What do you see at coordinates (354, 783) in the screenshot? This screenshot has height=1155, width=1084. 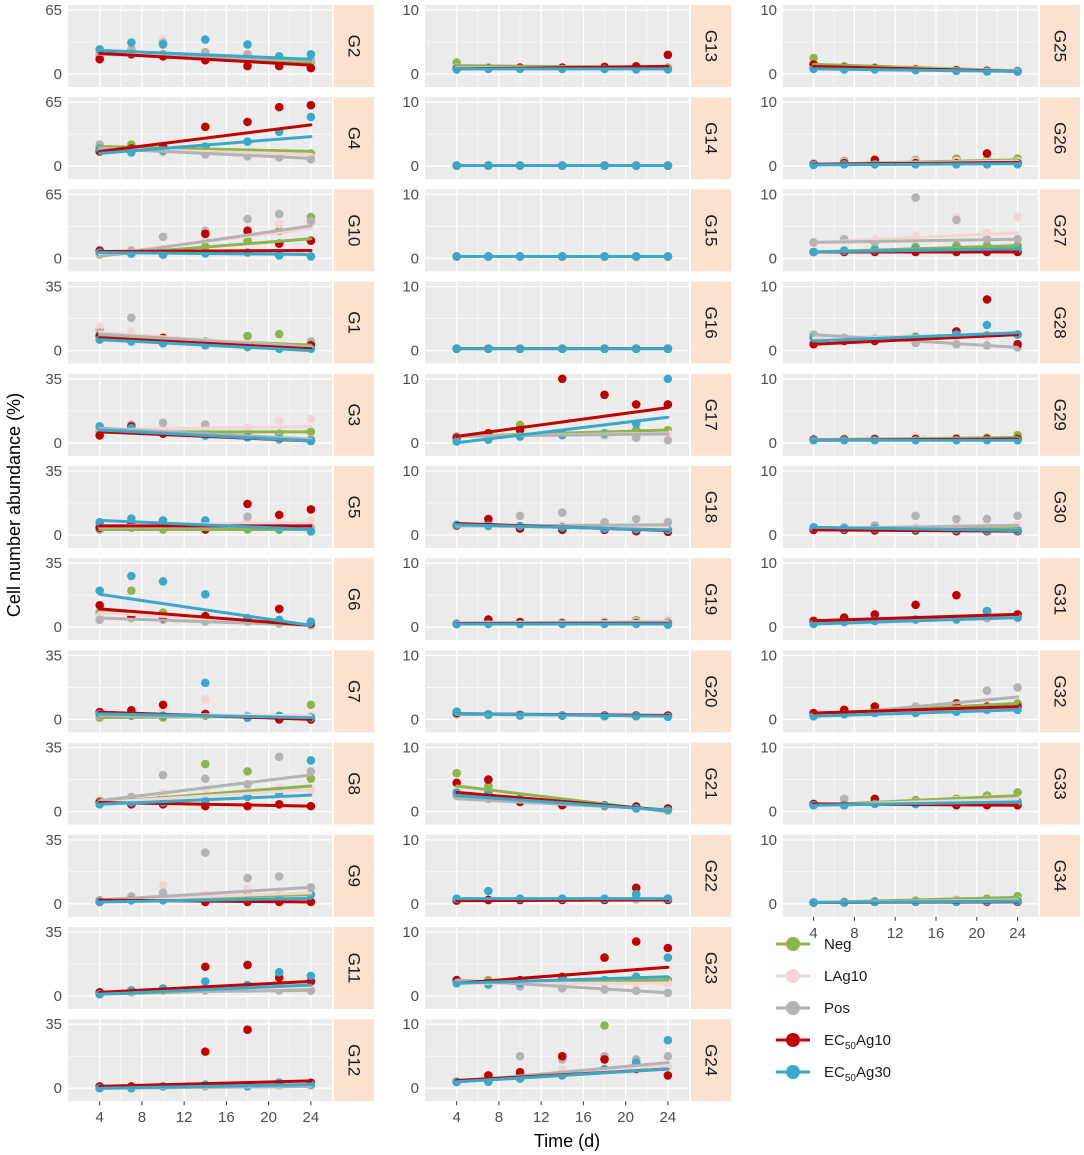 I see `panel-label: G8` at bounding box center [354, 783].